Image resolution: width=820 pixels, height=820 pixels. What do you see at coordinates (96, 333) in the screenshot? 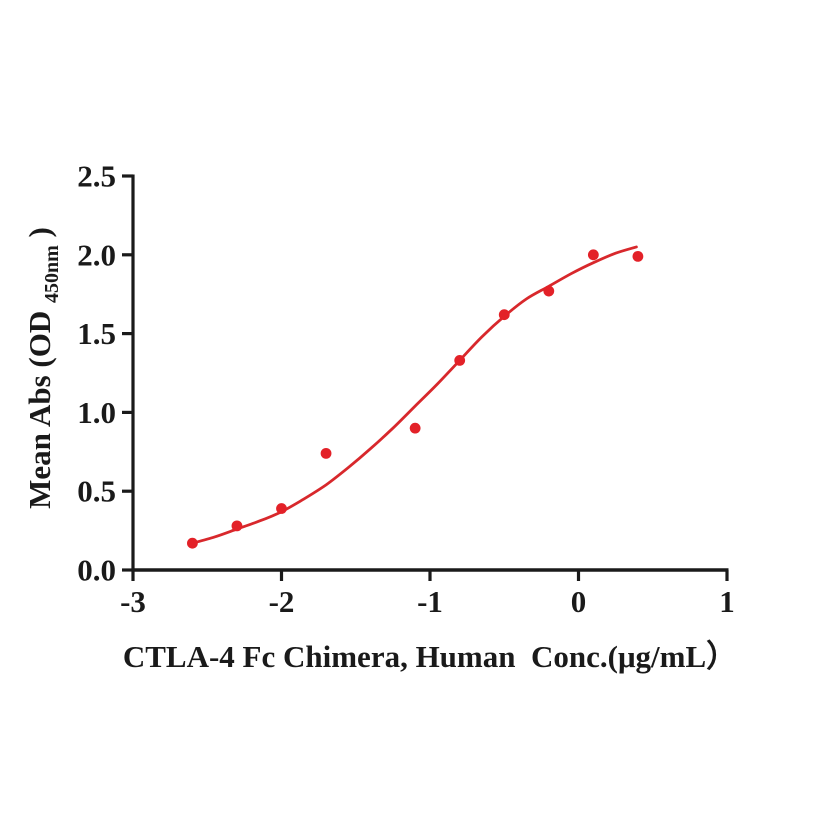
I see `y-tick-label: 1.5` at bounding box center [96, 333].